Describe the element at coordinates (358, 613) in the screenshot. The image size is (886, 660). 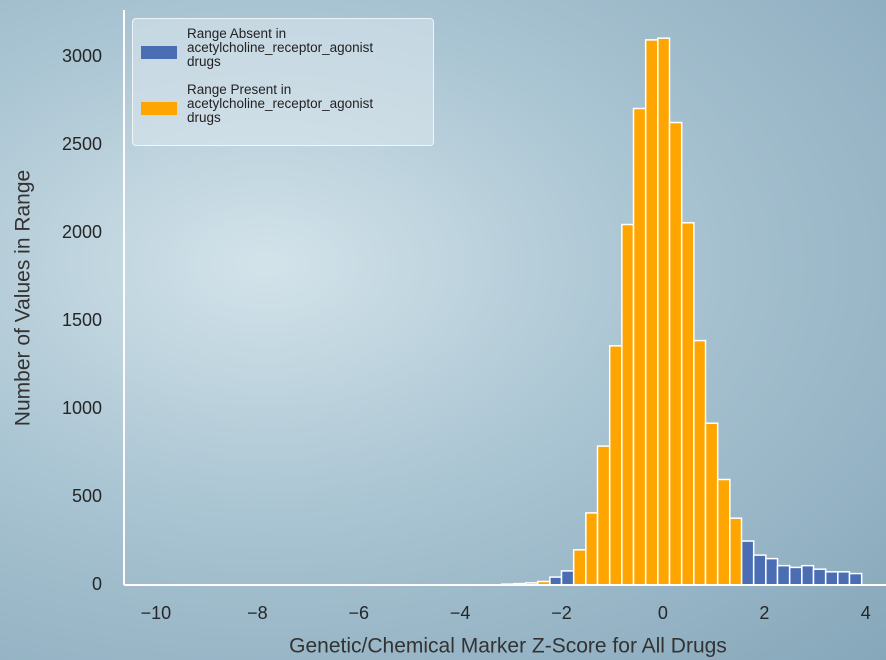
I see `x-tick-label: −6` at that location.